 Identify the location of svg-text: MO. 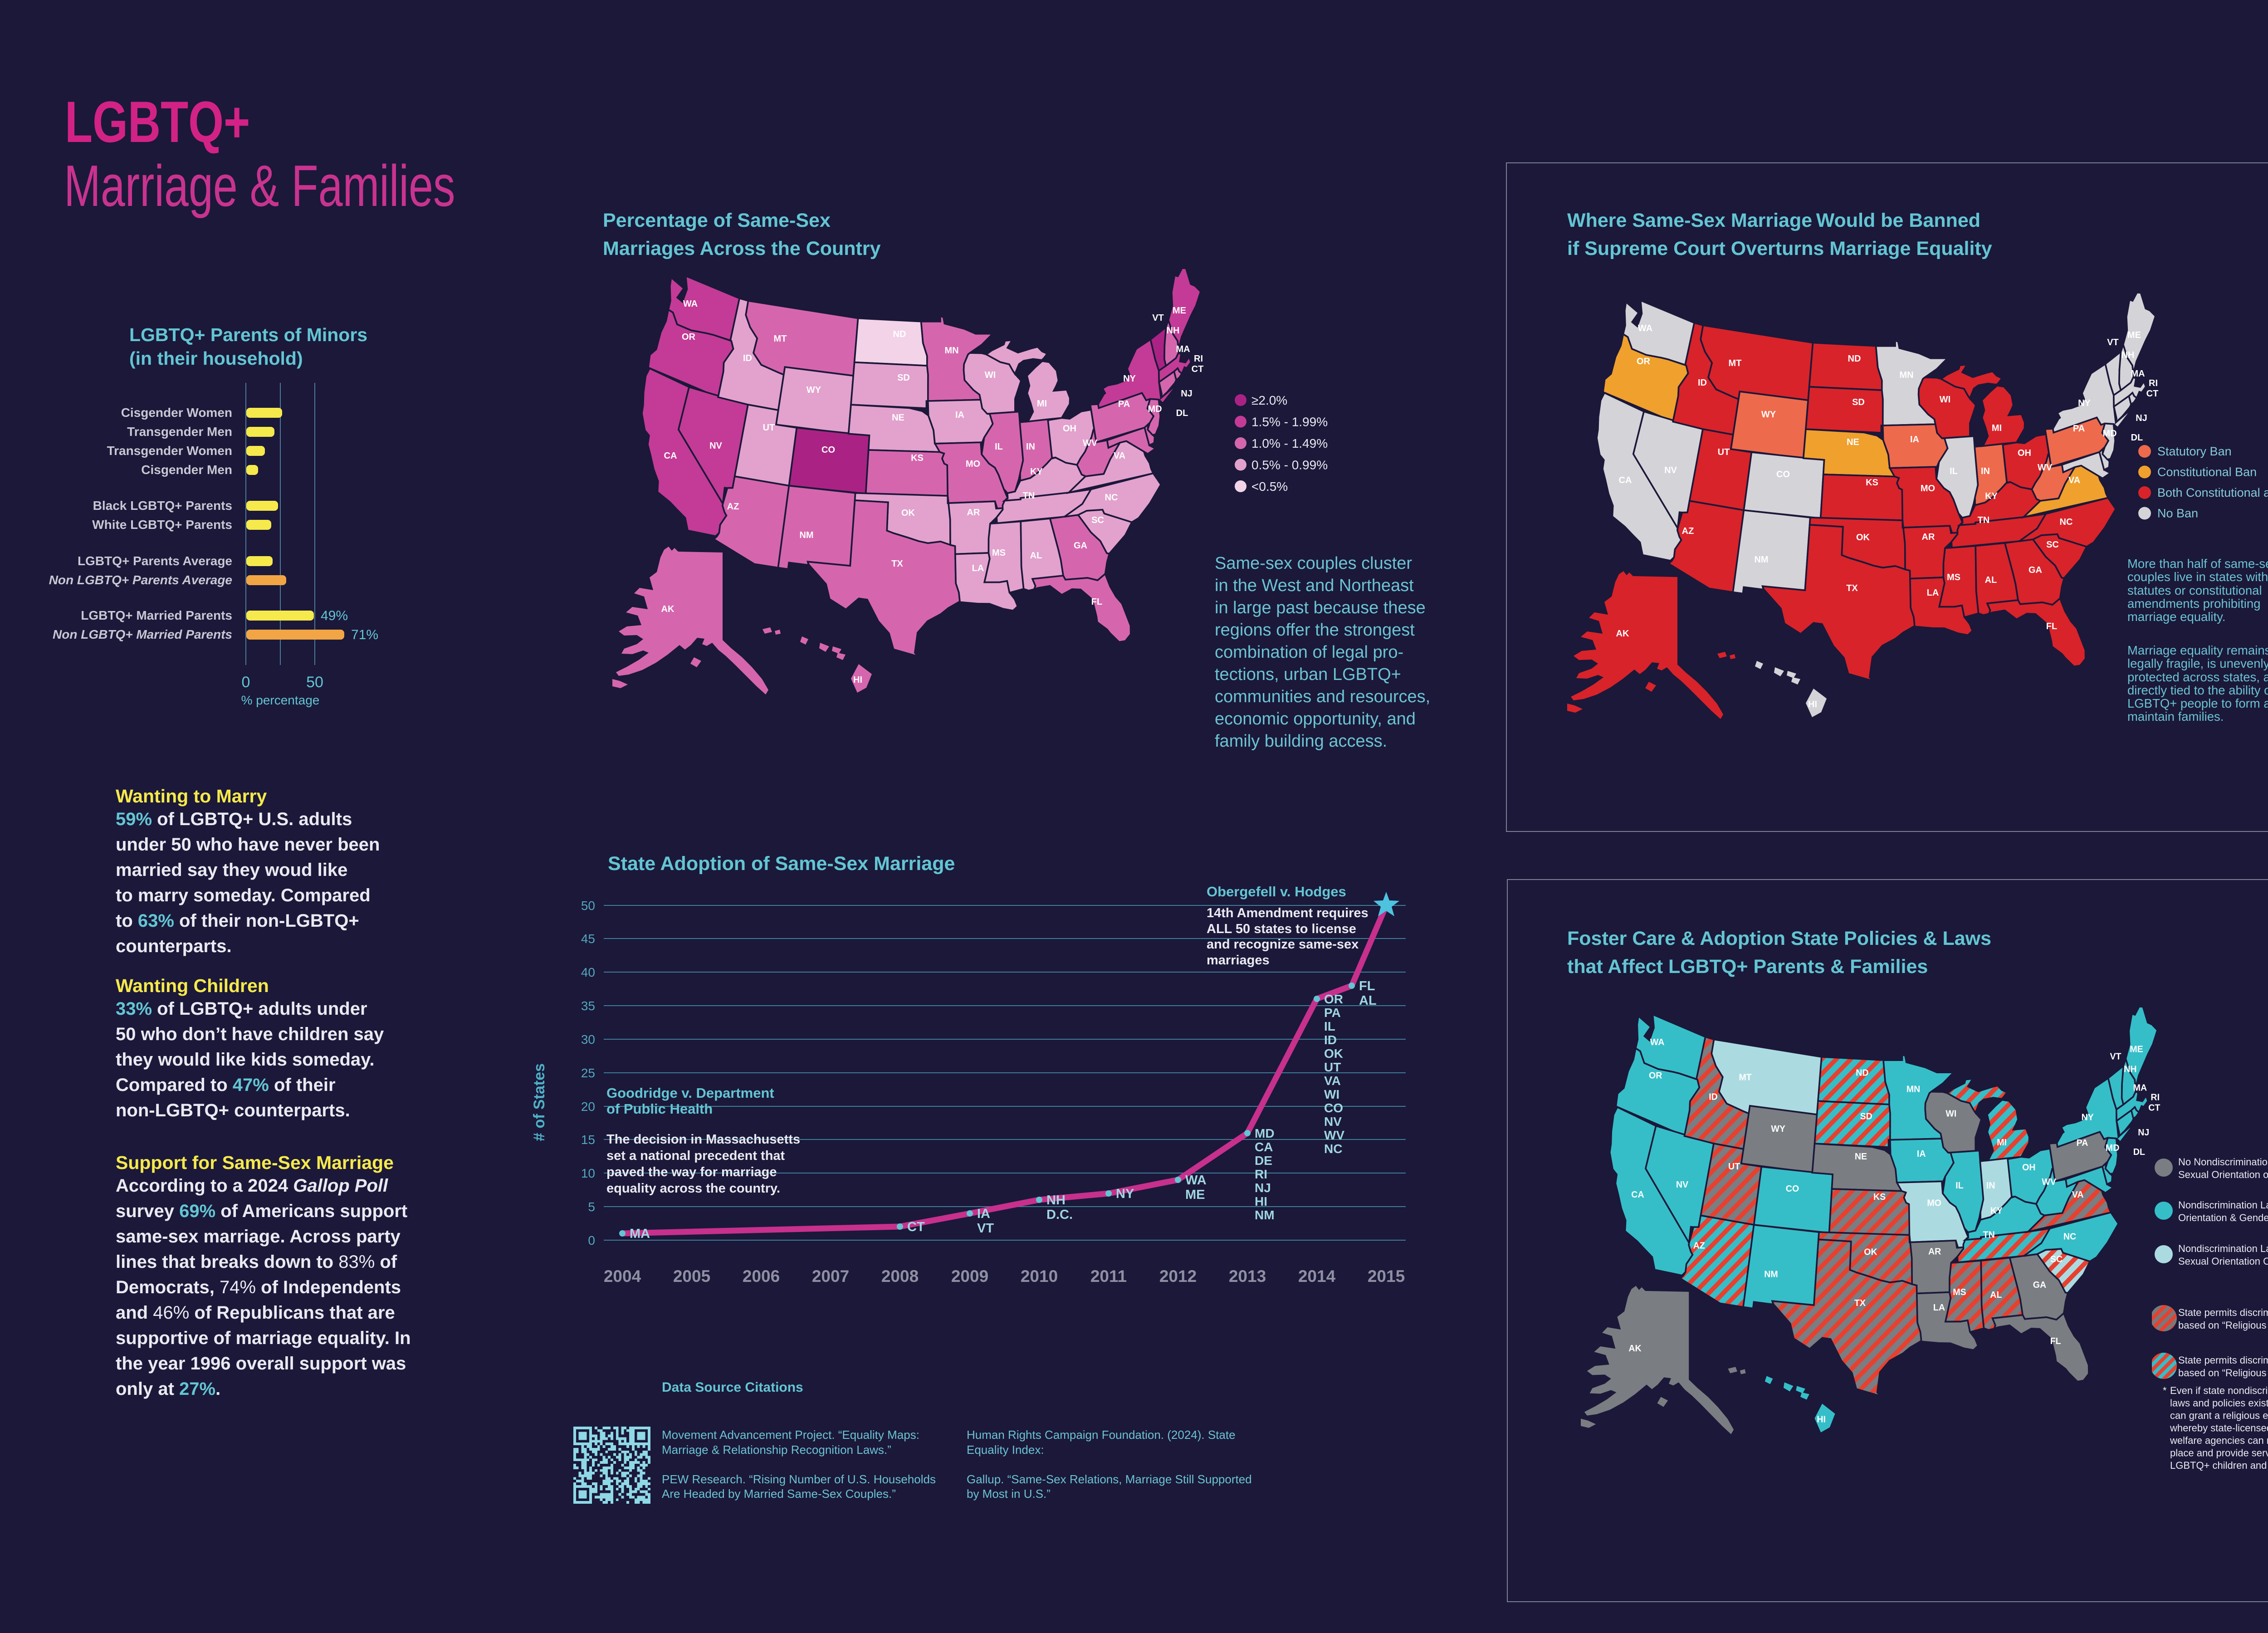
(973, 464).